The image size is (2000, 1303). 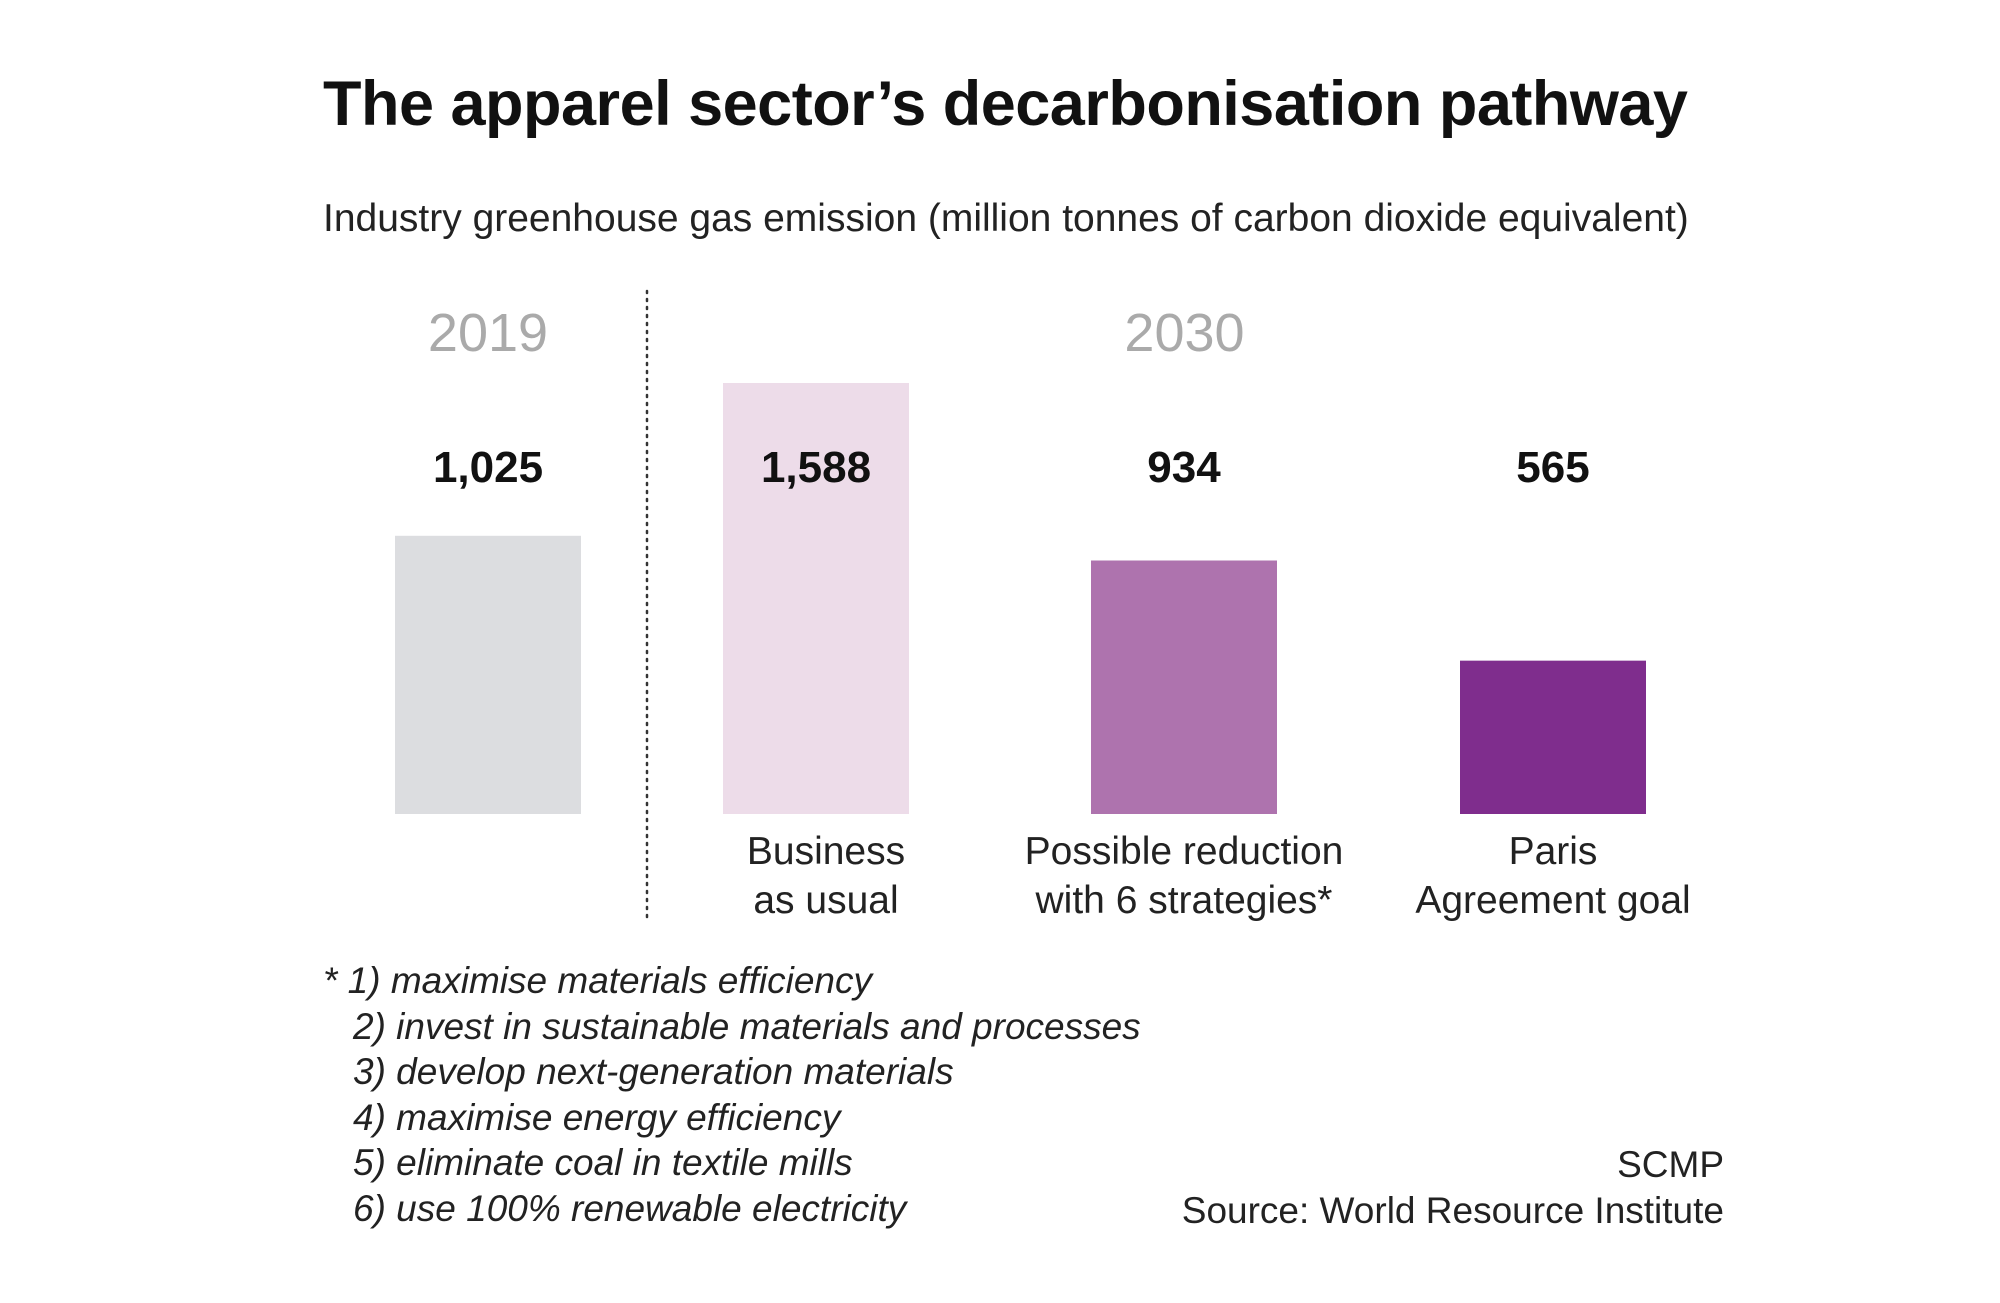 I want to click on category-label-3-line-1: Possible reduction, so click(x=1184, y=851).